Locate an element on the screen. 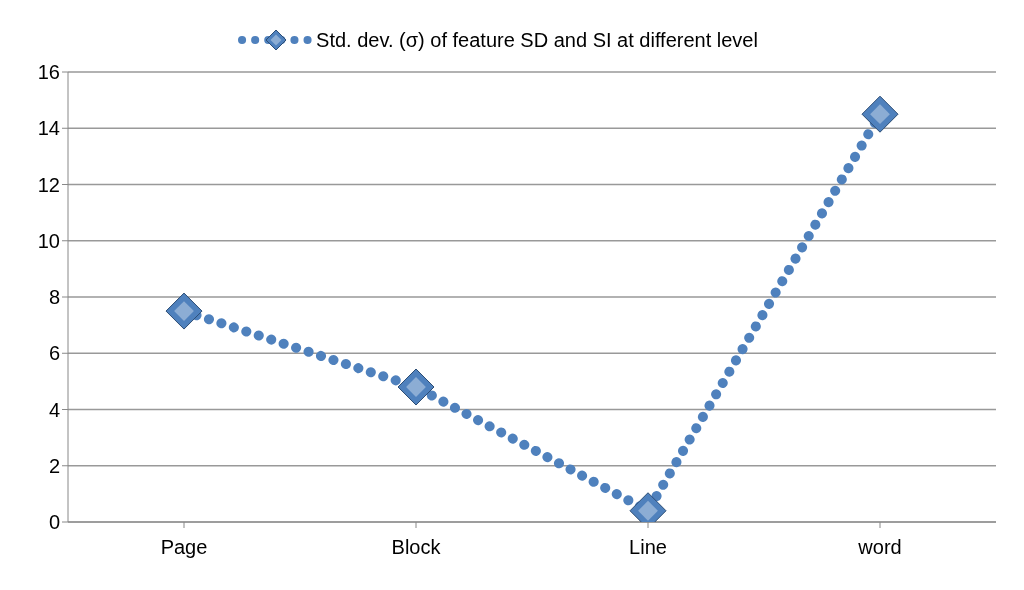 The image size is (1024, 590). y-tick-label: 16 is located at coordinates (48, 72).